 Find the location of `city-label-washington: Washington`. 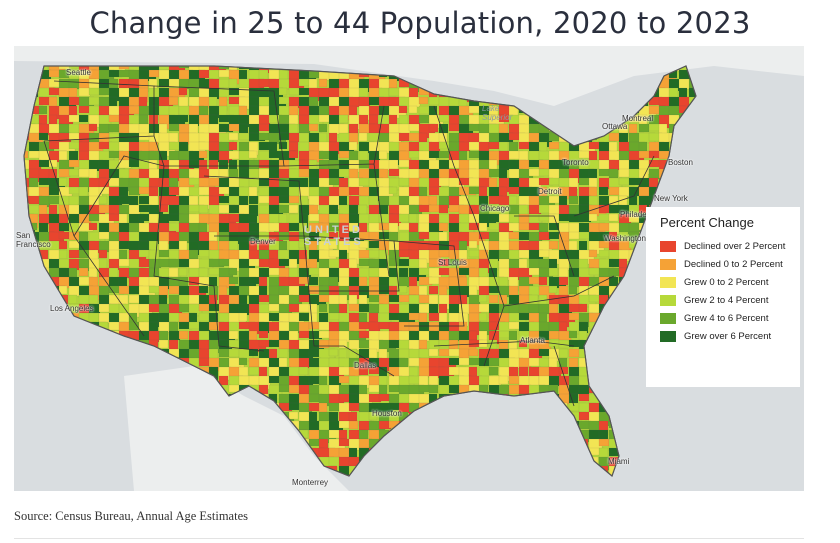

city-label-washington: Washington is located at coordinates (625, 238).